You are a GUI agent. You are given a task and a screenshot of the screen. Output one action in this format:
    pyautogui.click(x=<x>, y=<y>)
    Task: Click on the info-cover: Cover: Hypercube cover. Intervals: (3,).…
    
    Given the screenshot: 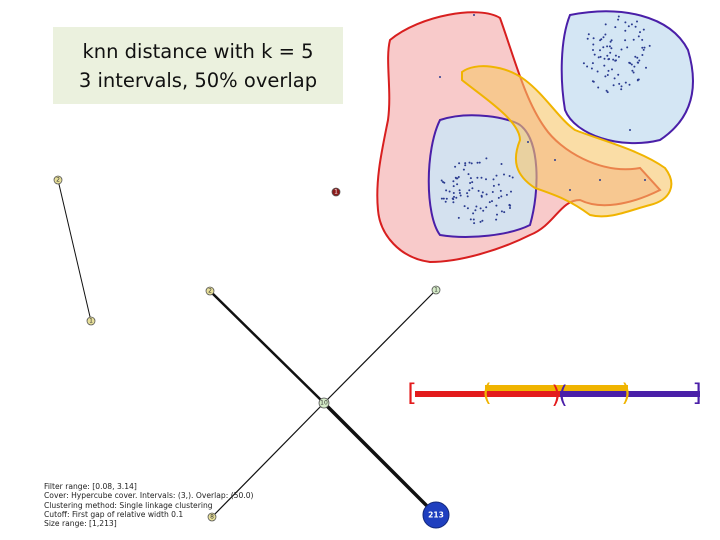 What is the action you would take?
    pyautogui.click(x=149, y=496)
    